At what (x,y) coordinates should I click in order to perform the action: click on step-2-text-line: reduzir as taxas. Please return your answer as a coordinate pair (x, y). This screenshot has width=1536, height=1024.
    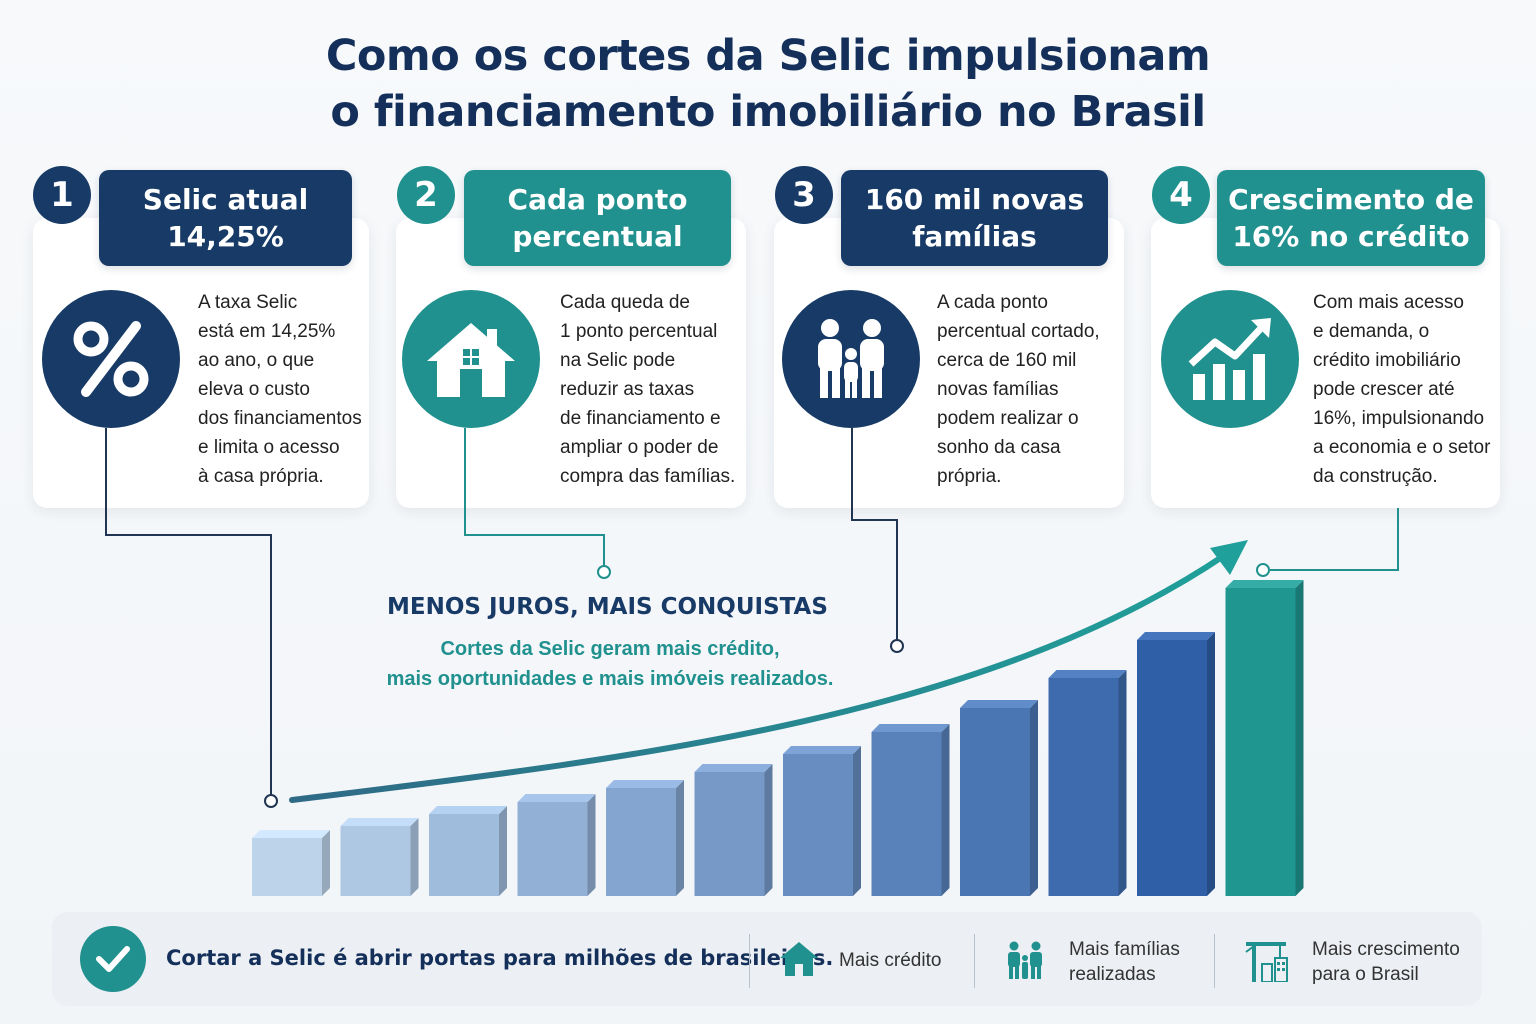
    Looking at the image, I should click on (627, 389).